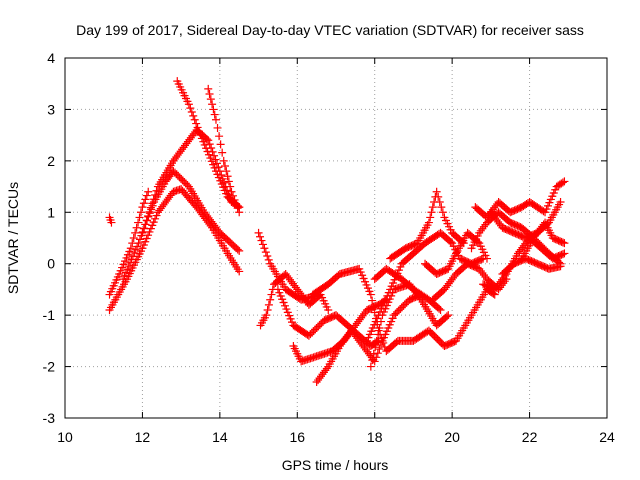  What do you see at coordinates (51, 109) in the screenshot?
I see `y-tick-label: 3` at bounding box center [51, 109].